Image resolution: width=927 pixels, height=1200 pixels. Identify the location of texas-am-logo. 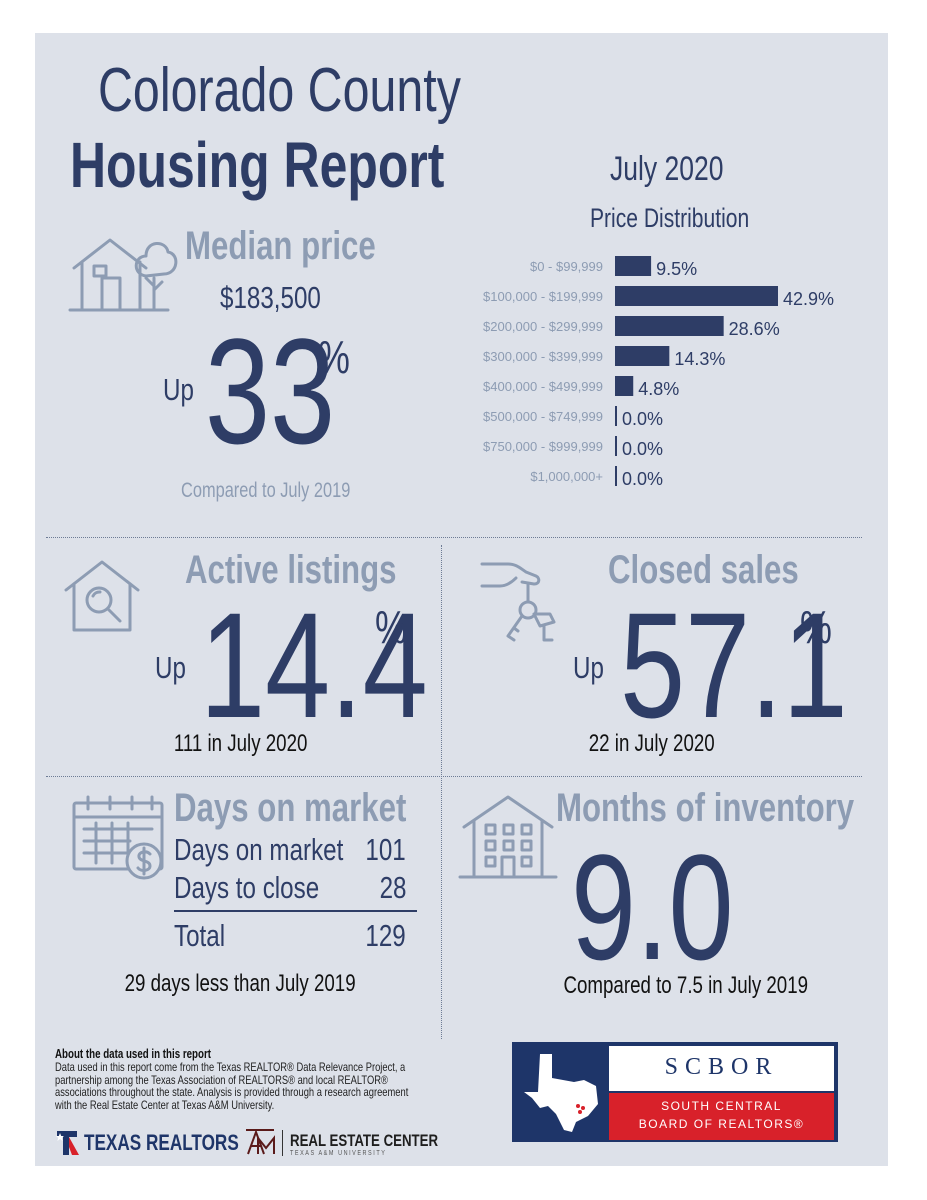
(260, 1142).